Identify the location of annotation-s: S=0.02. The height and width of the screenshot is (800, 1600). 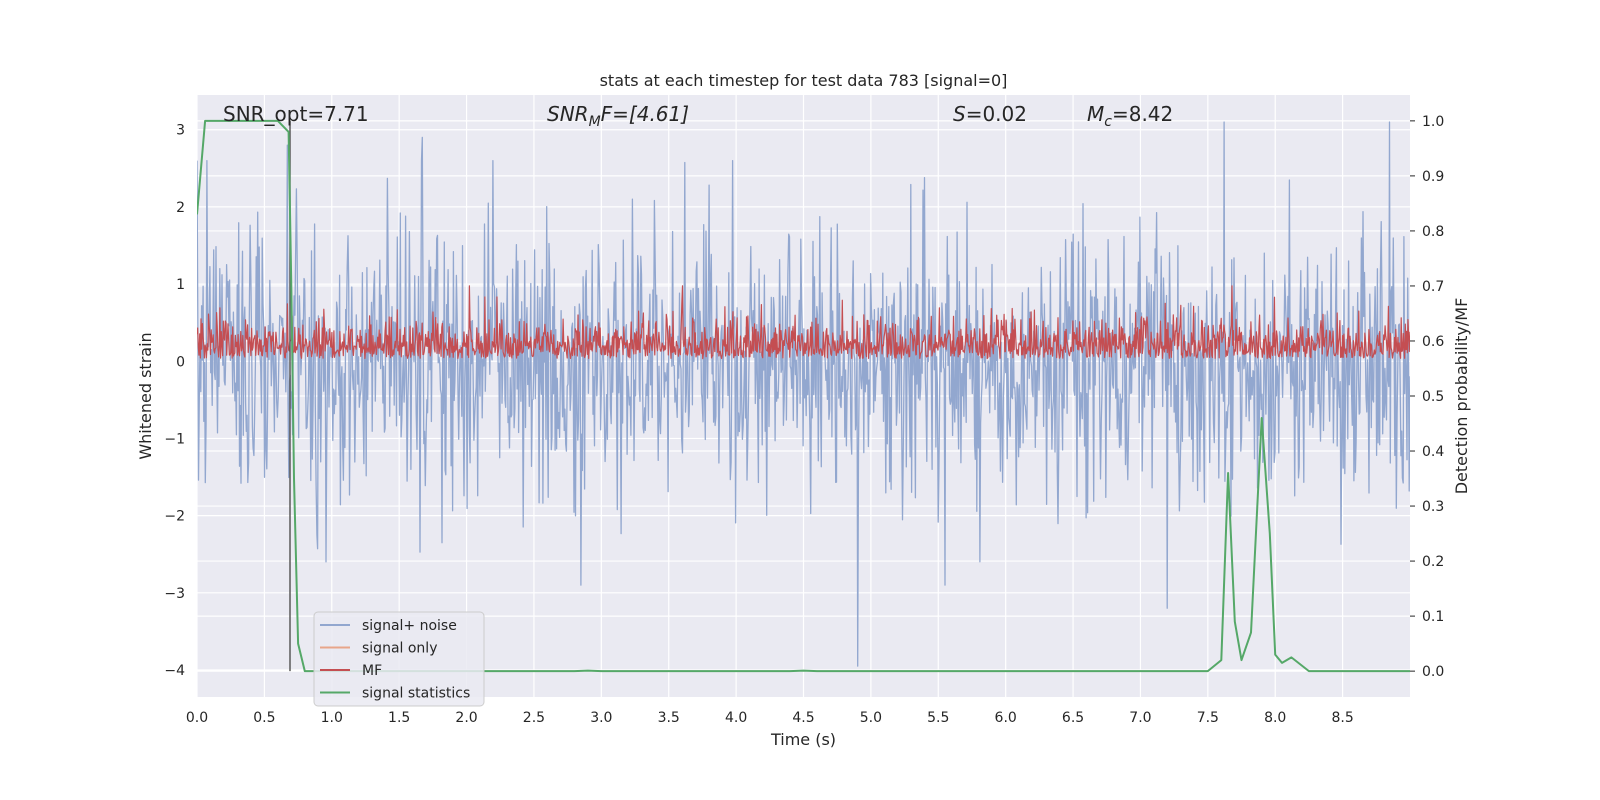
(990, 114).